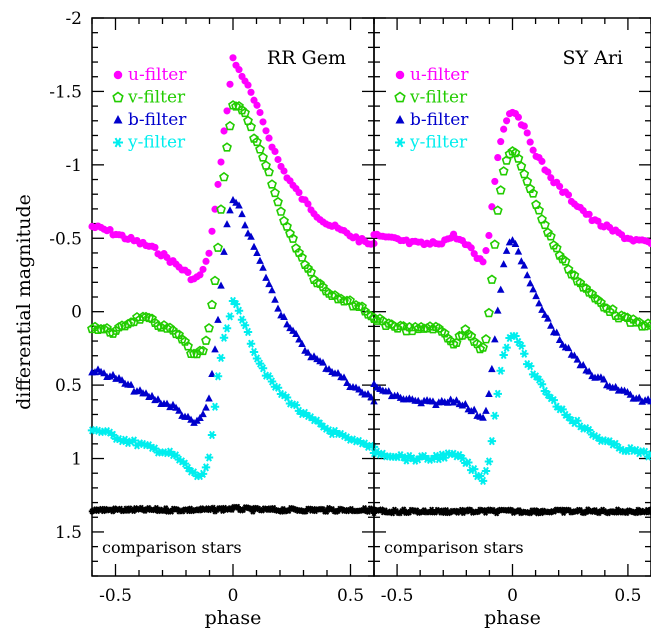 The height and width of the screenshot is (636, 651). I want to click on series-y-filter, so click(233, 388).